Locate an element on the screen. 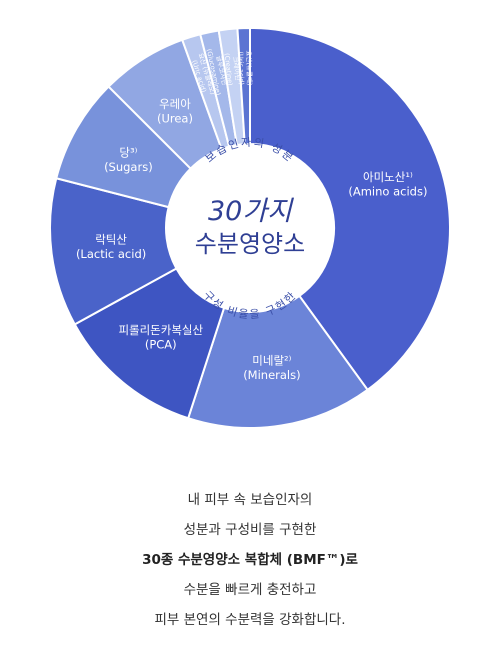 This screenshot has height=668, width=500. center-disc is located at coordinates (250, 228).